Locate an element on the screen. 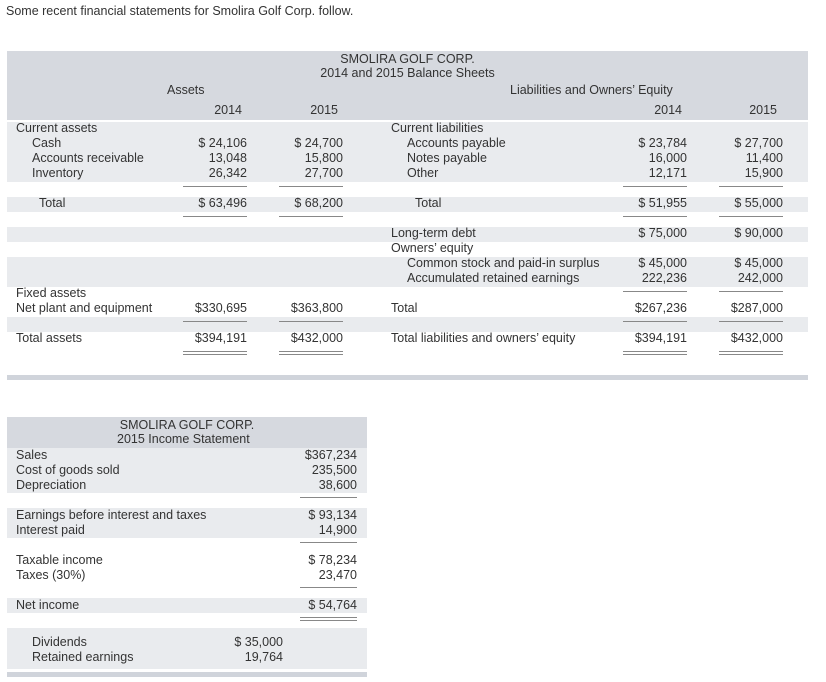 The height and width of the screenshot is (682, 826). retained-earnings-value: 19,764 is located at coordinates (263, 657).